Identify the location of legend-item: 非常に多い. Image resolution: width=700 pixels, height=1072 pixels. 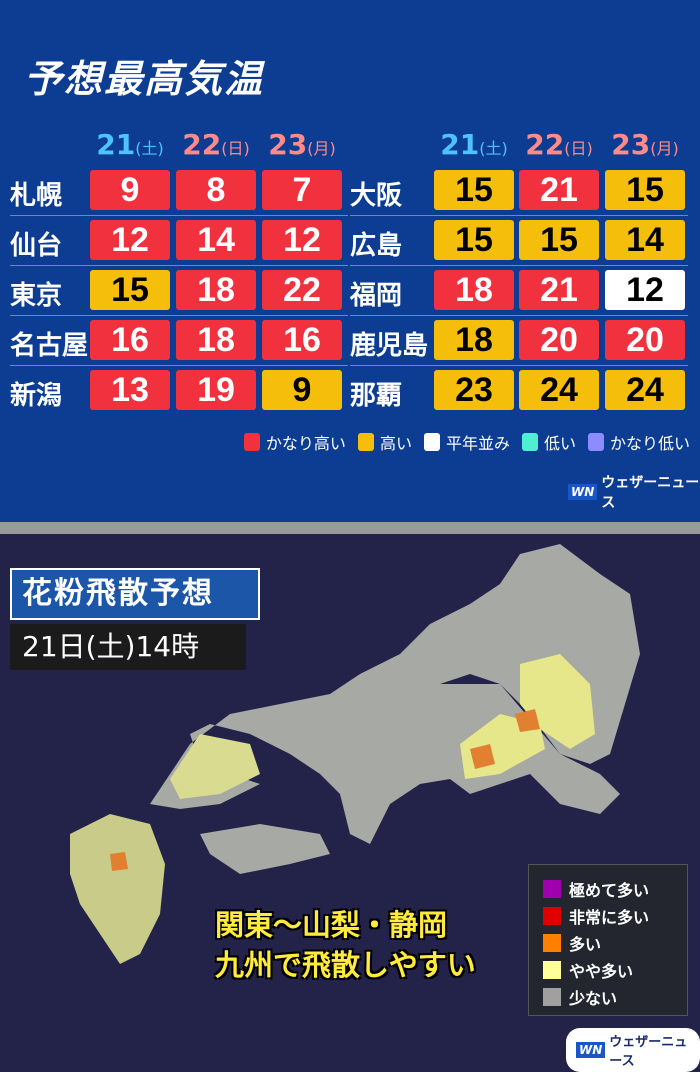
(615, 915).